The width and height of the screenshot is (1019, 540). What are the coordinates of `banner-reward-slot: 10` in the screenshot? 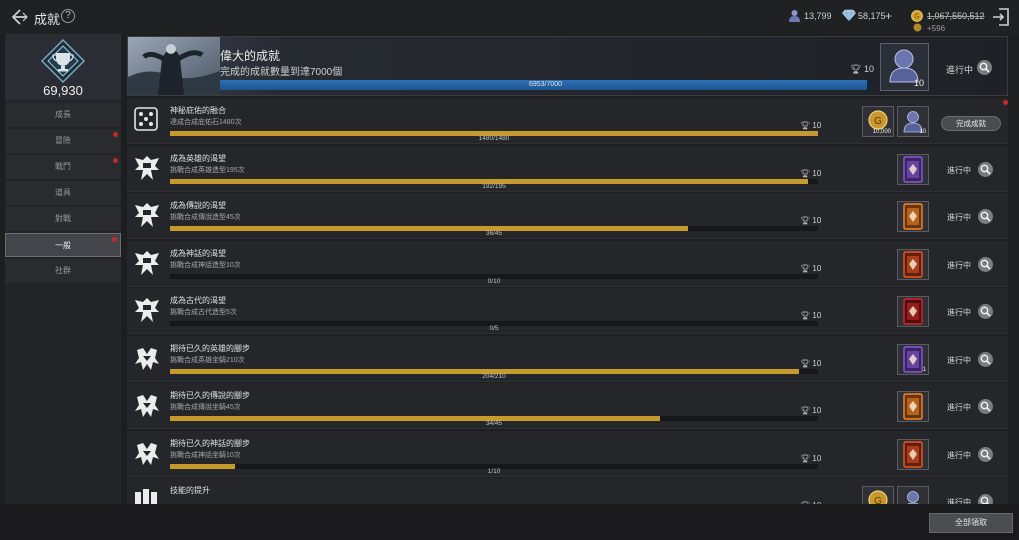 It's located at (904, 67).